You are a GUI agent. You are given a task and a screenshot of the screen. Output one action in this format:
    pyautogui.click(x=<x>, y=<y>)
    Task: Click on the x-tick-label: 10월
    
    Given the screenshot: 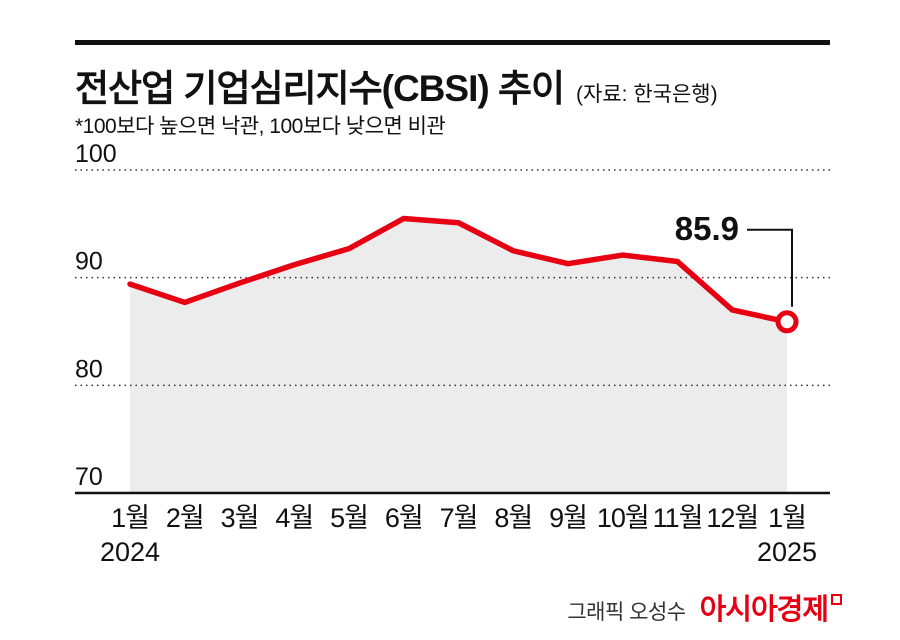 What is the action you would take?
    pyautogui.click(x=623, y=518)
    